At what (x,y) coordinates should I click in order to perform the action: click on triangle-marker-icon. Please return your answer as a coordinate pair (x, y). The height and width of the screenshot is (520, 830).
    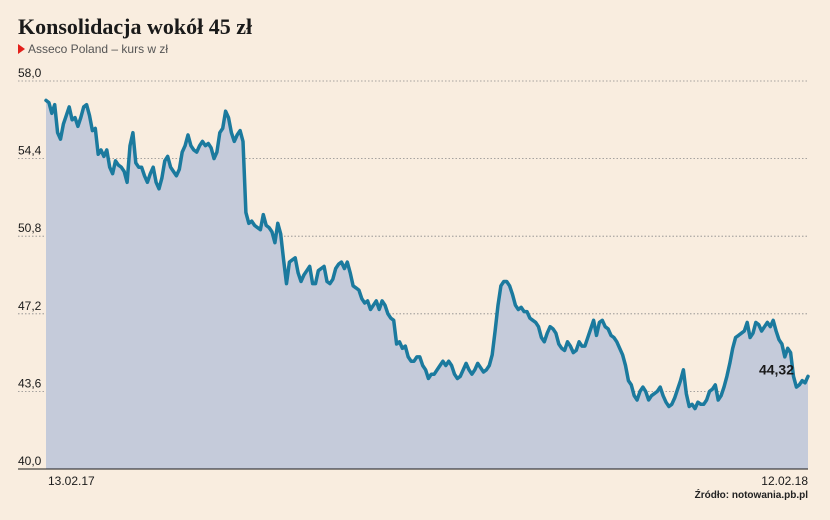
    Looking at the image, I should click on (21, 49).